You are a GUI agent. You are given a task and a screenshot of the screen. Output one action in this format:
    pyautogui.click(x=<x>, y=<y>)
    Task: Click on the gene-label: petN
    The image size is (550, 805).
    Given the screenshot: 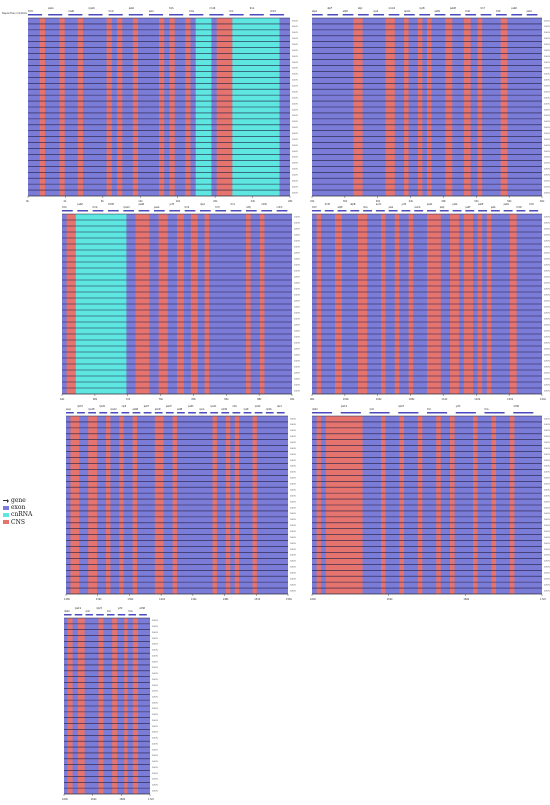 What is the action you would take?
    pyautogui.click(x=438, y=11)
    